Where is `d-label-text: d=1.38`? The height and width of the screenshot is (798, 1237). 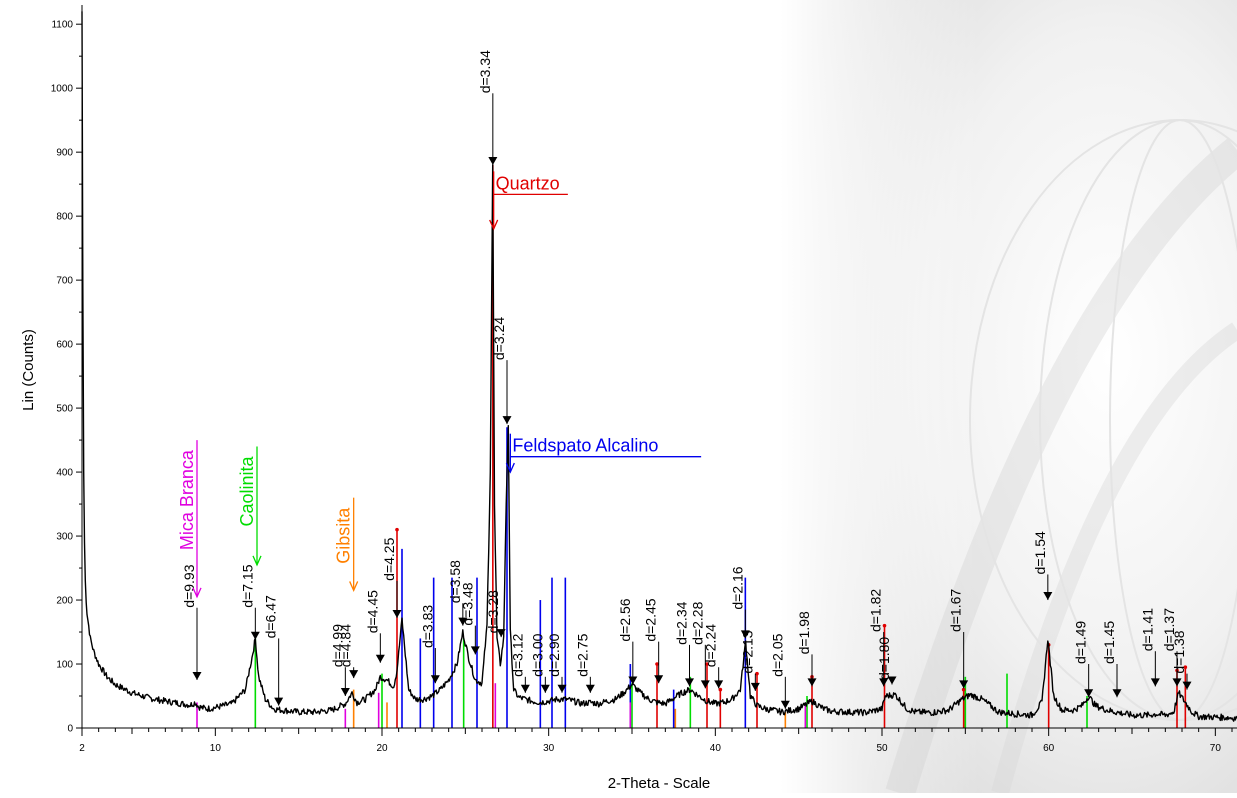 d-label-text: d=1.38 is located at coordinates (1179, 651).